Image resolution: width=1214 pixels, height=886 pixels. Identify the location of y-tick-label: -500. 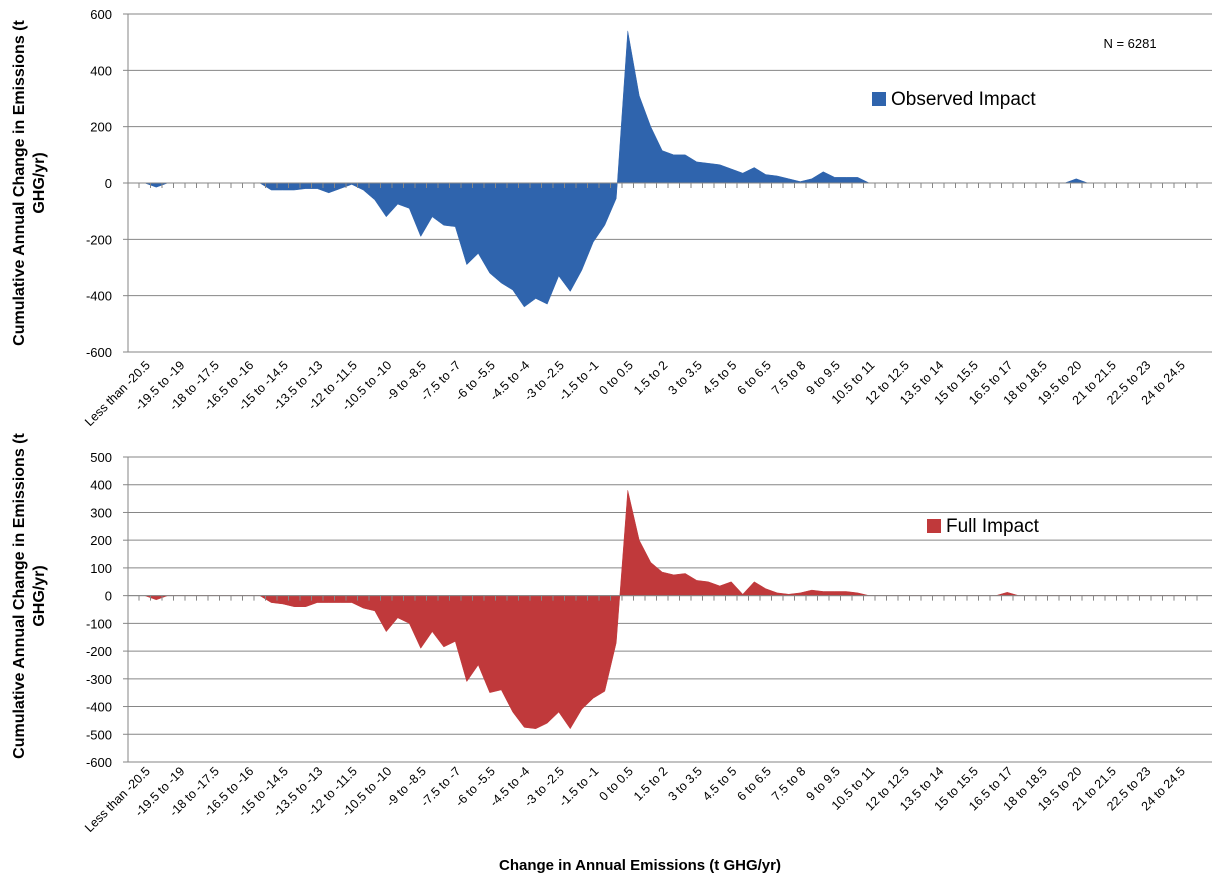
(99, 734).